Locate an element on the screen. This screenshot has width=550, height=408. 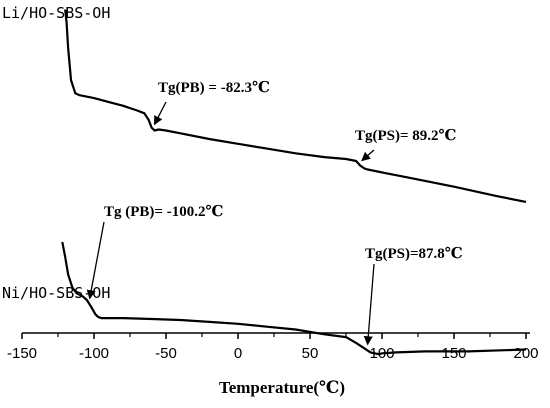
x-tick-label: 150 is located at coordinates (453, 353).